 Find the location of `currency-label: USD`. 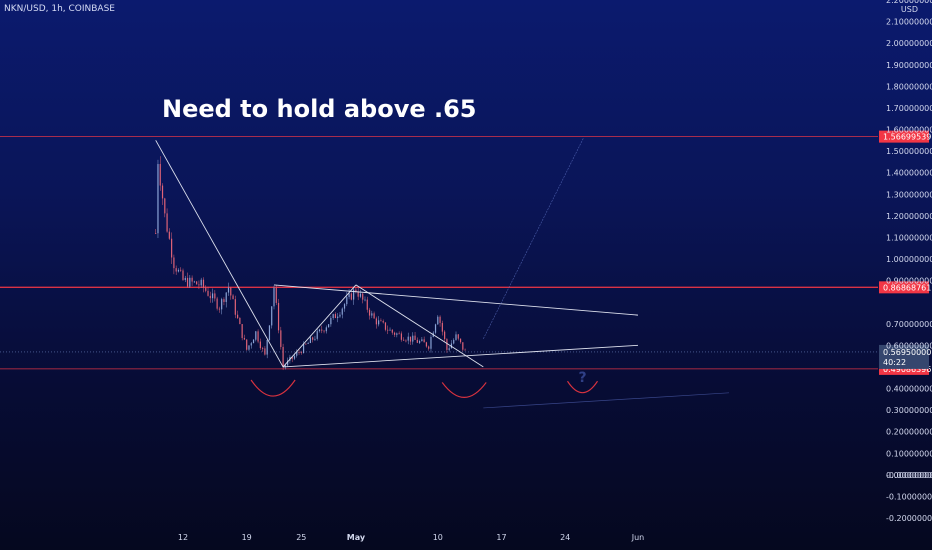

currency-label: USD is located at coordinates (909, 9).